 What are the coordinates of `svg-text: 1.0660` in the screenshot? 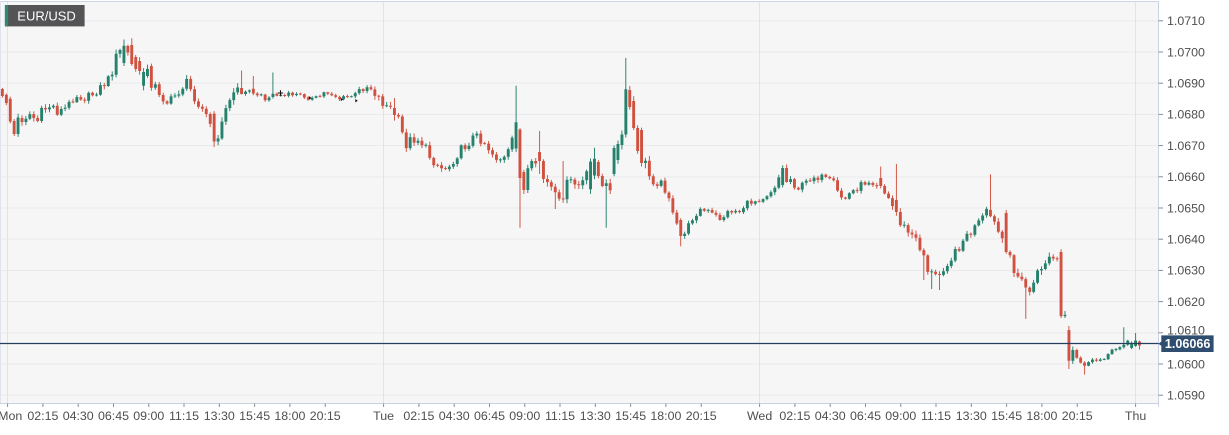 It's located at (1186, 177).